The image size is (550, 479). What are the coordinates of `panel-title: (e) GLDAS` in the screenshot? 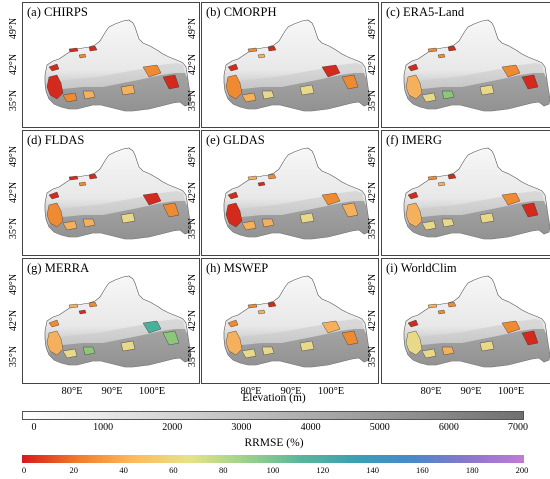 It's located at (235, 140).